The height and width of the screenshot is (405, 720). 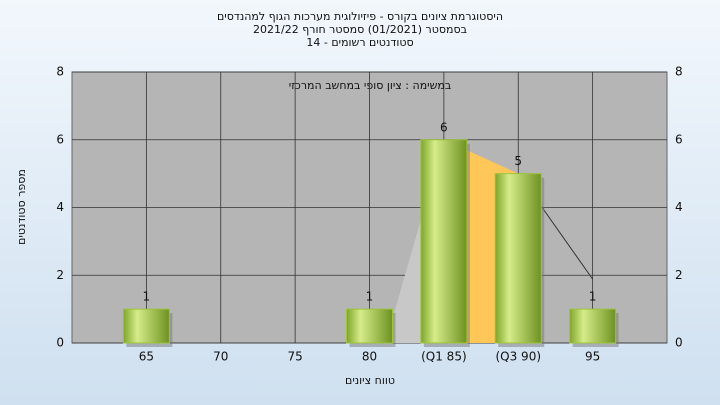 I want to click on y-tick-label: 0, so click(x=60, y=343).